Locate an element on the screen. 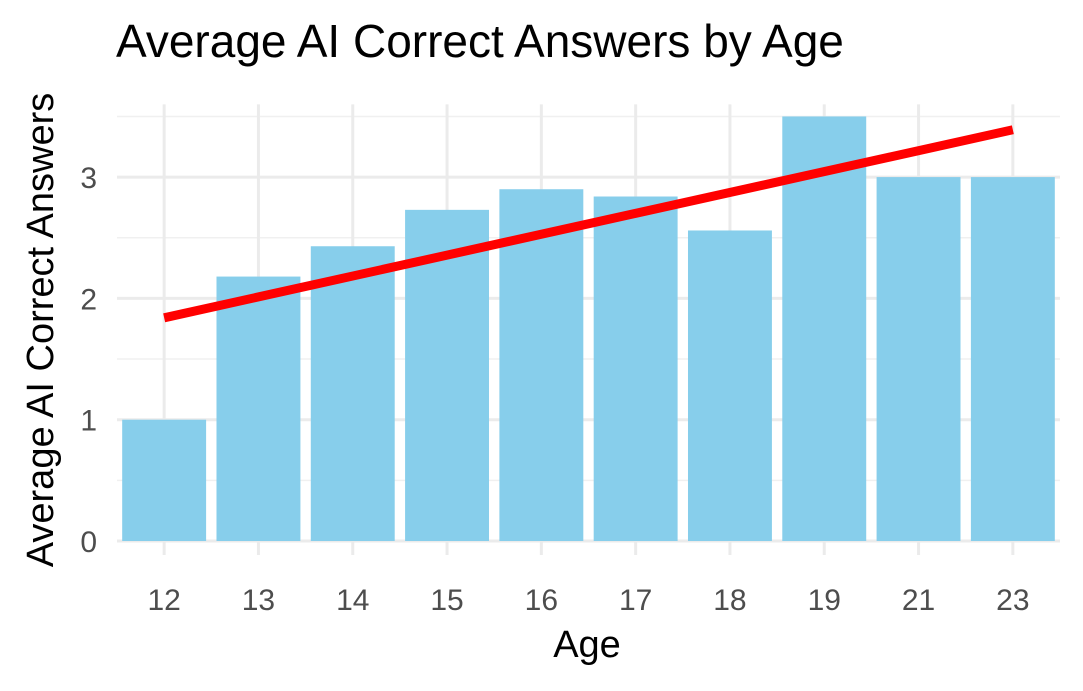  x-axis-ticks: 12 13 14 15 16 17 18 19 21 23 is located at coordinates (588, 600).